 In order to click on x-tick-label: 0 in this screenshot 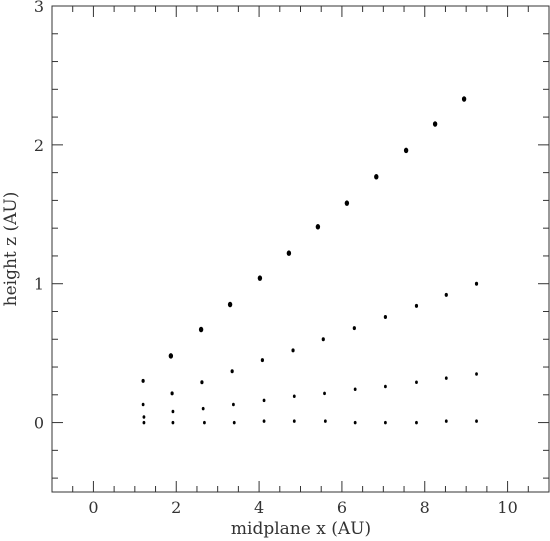, I will do `click(93, 507)`.